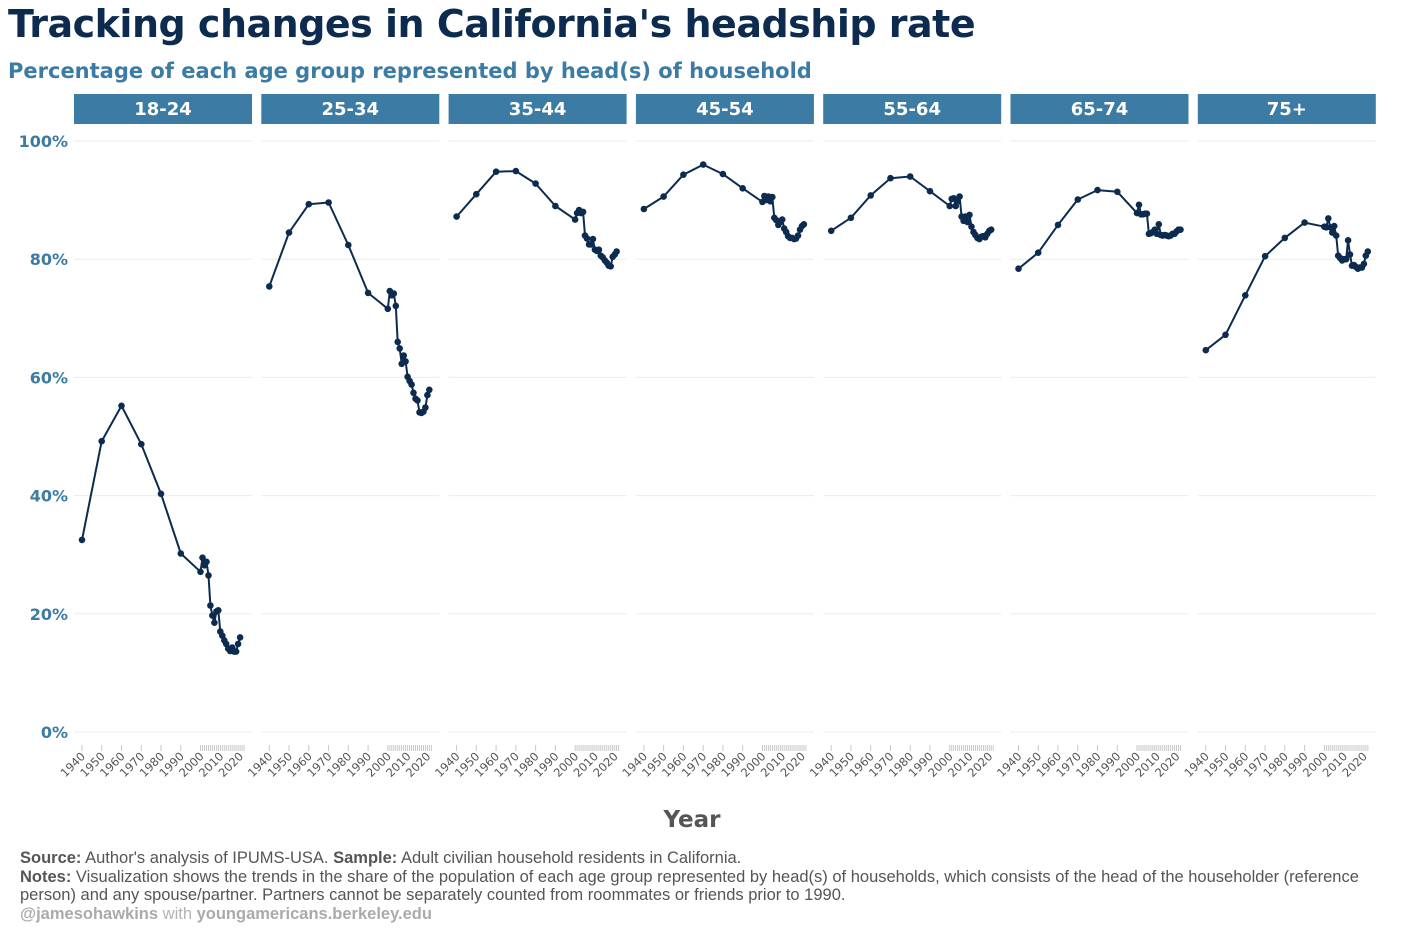  I want to click on x-axis-title: Year, so click(691, 820).